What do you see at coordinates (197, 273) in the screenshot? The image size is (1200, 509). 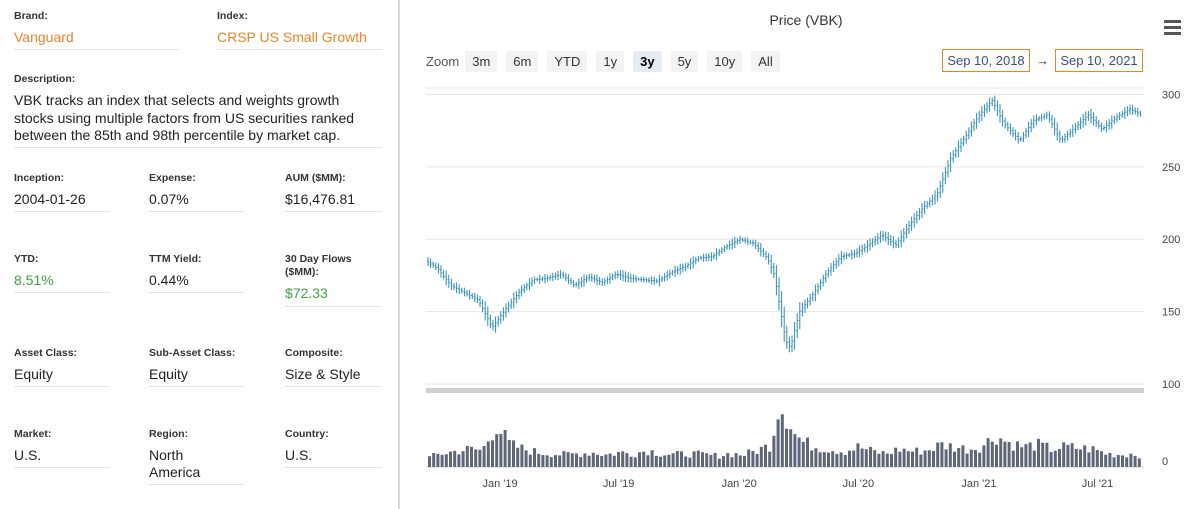 I see `ttm-yield-field: TTM Yield: 0.44%` at bounding box center [197, 273].